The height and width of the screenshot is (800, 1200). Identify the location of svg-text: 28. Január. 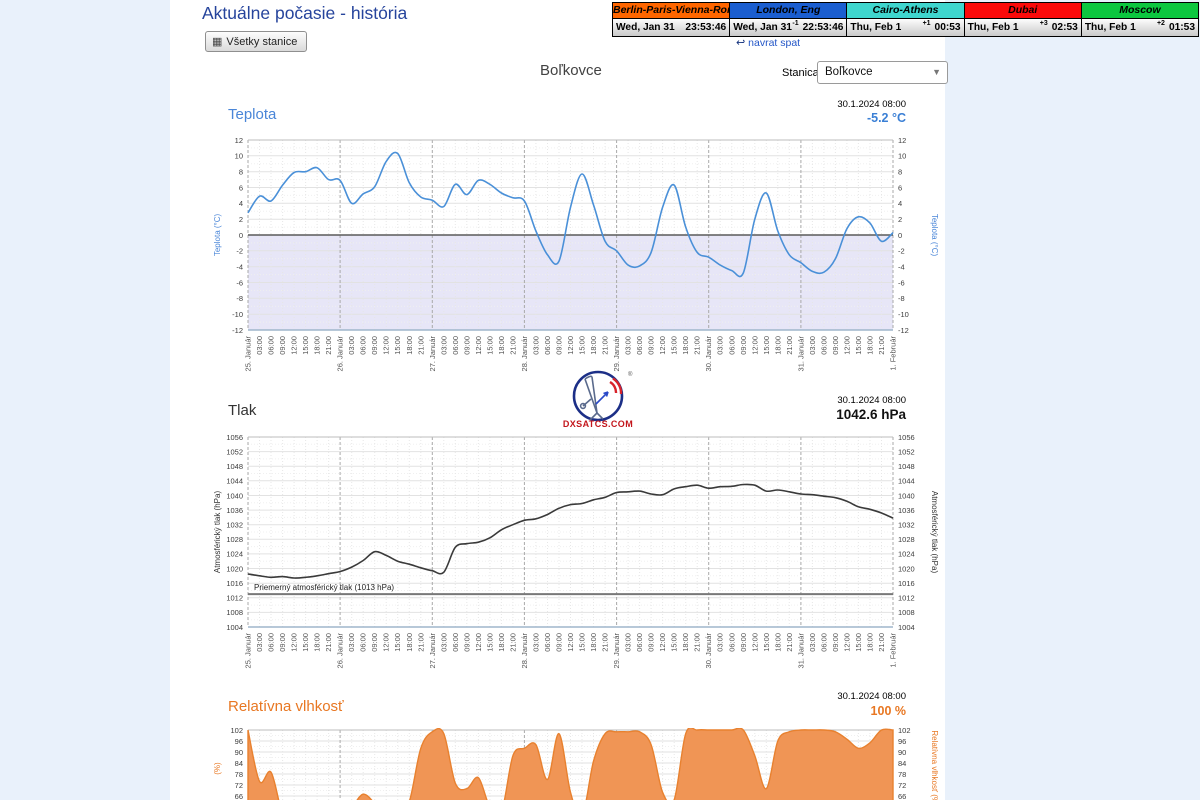
(524, 651).